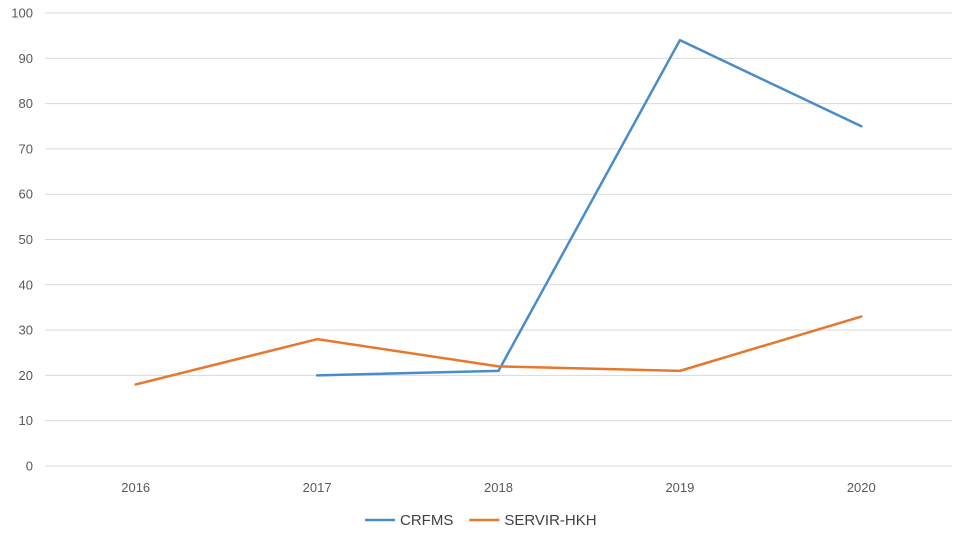 The width and height of the screenshot is (957, 534). I want to click on y-tick-label: 80, so click(26, 103).